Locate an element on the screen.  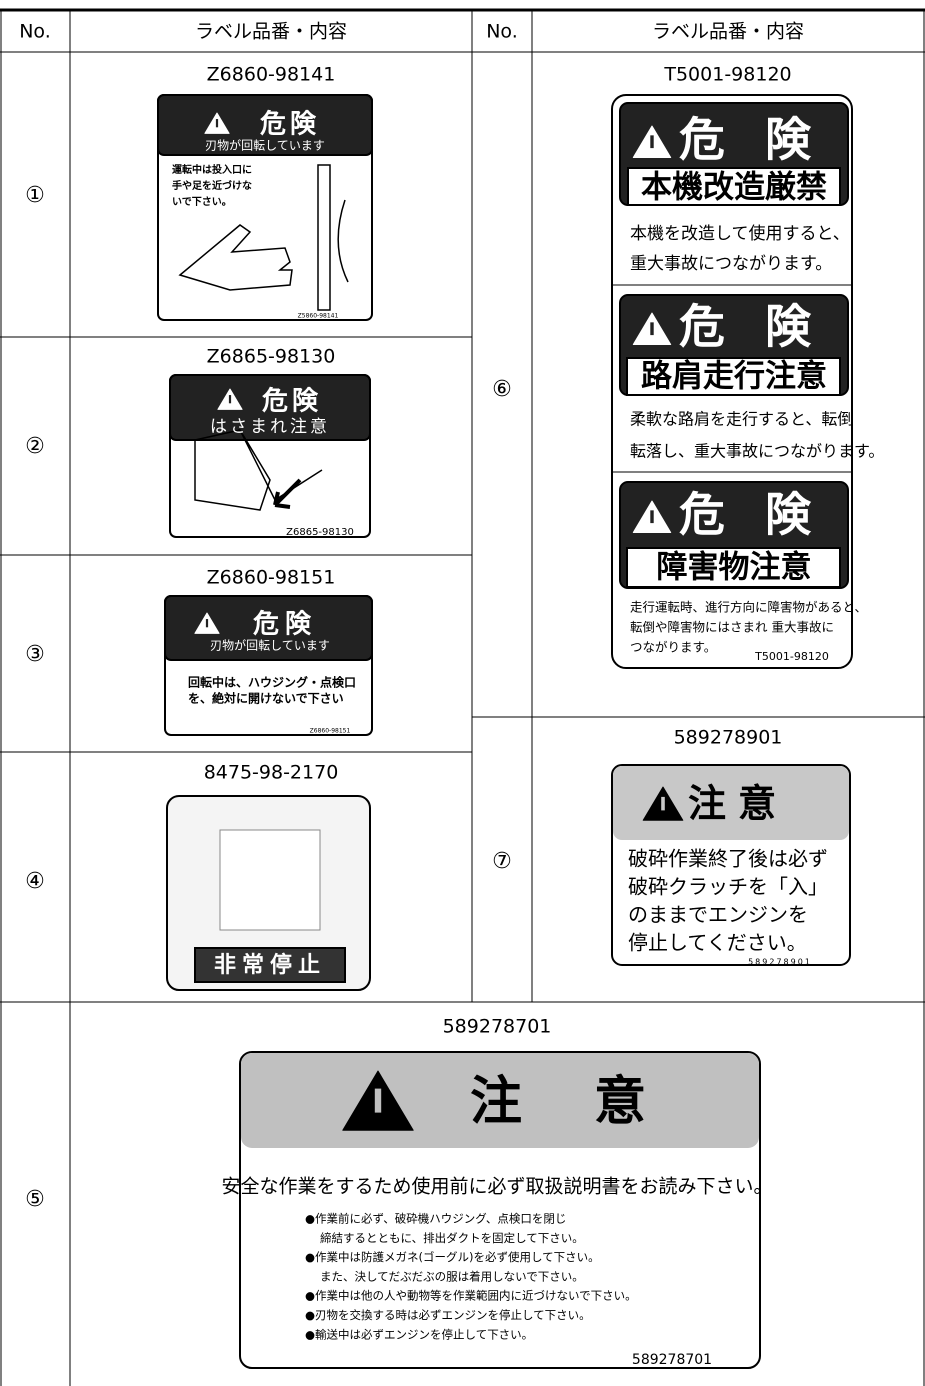
label-text: 本機を改造して使用すると、 is located at coordinates (740, 233).